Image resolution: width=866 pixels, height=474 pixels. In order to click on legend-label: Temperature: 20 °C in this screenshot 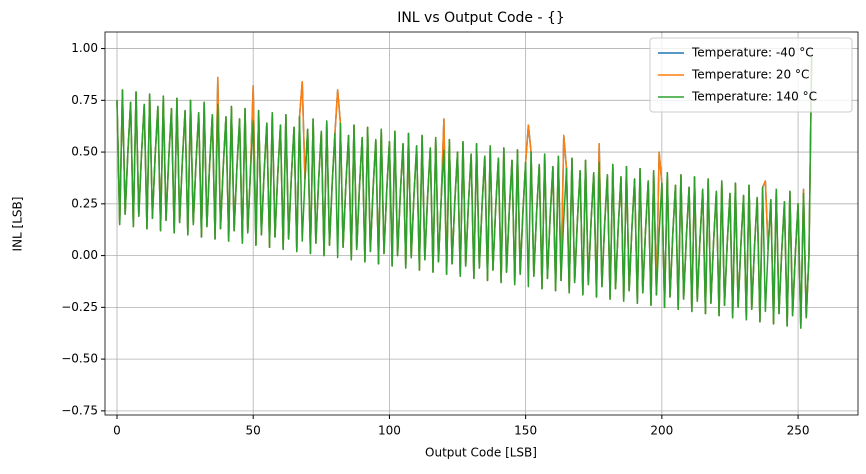, I will do `click(750, 75)`.